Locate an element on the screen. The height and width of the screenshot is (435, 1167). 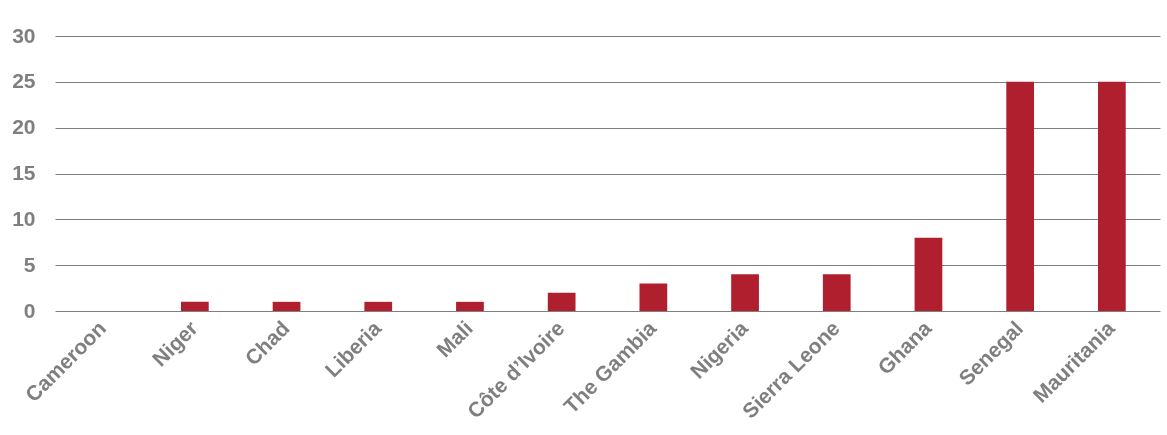
y-tick-label: 15 is located at coordinates (24, 172).